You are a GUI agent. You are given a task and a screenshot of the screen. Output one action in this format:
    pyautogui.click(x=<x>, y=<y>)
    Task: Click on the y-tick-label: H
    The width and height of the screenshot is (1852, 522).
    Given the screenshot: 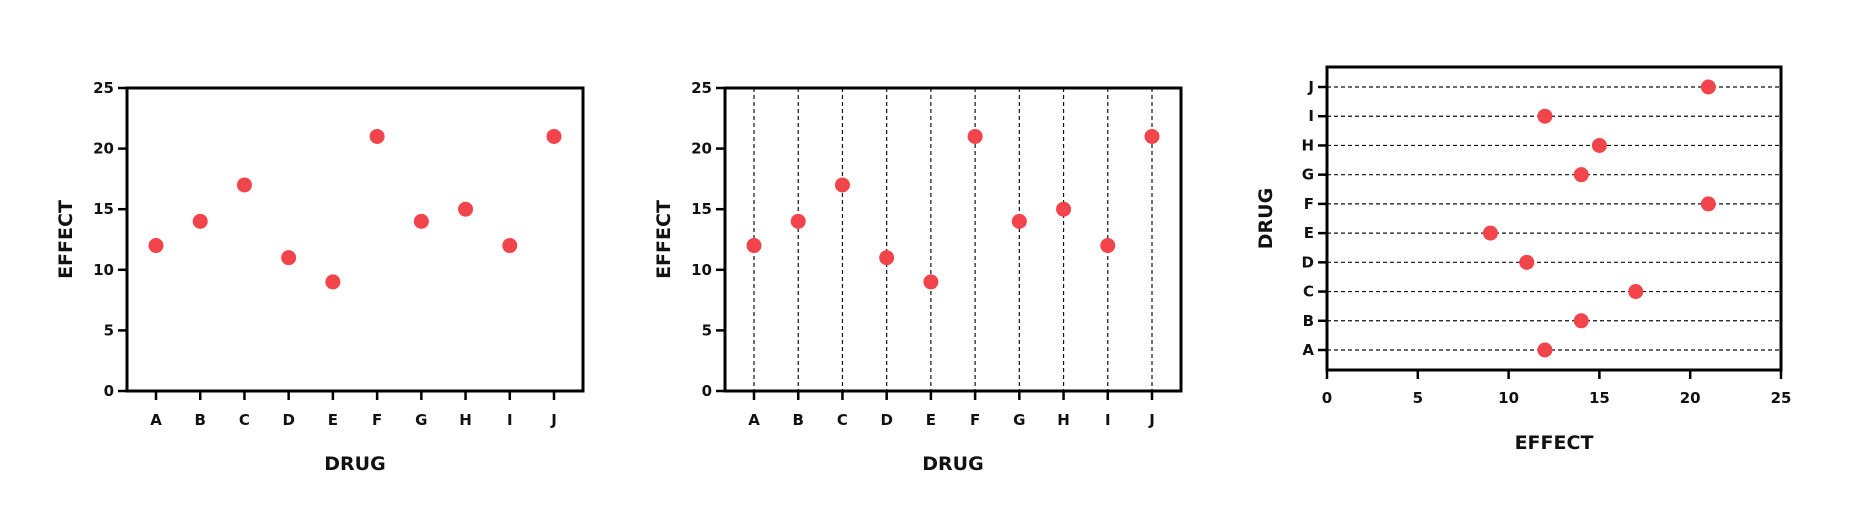 What is the action you would take?
    pyautogui.click(x=1307, y=145)
    